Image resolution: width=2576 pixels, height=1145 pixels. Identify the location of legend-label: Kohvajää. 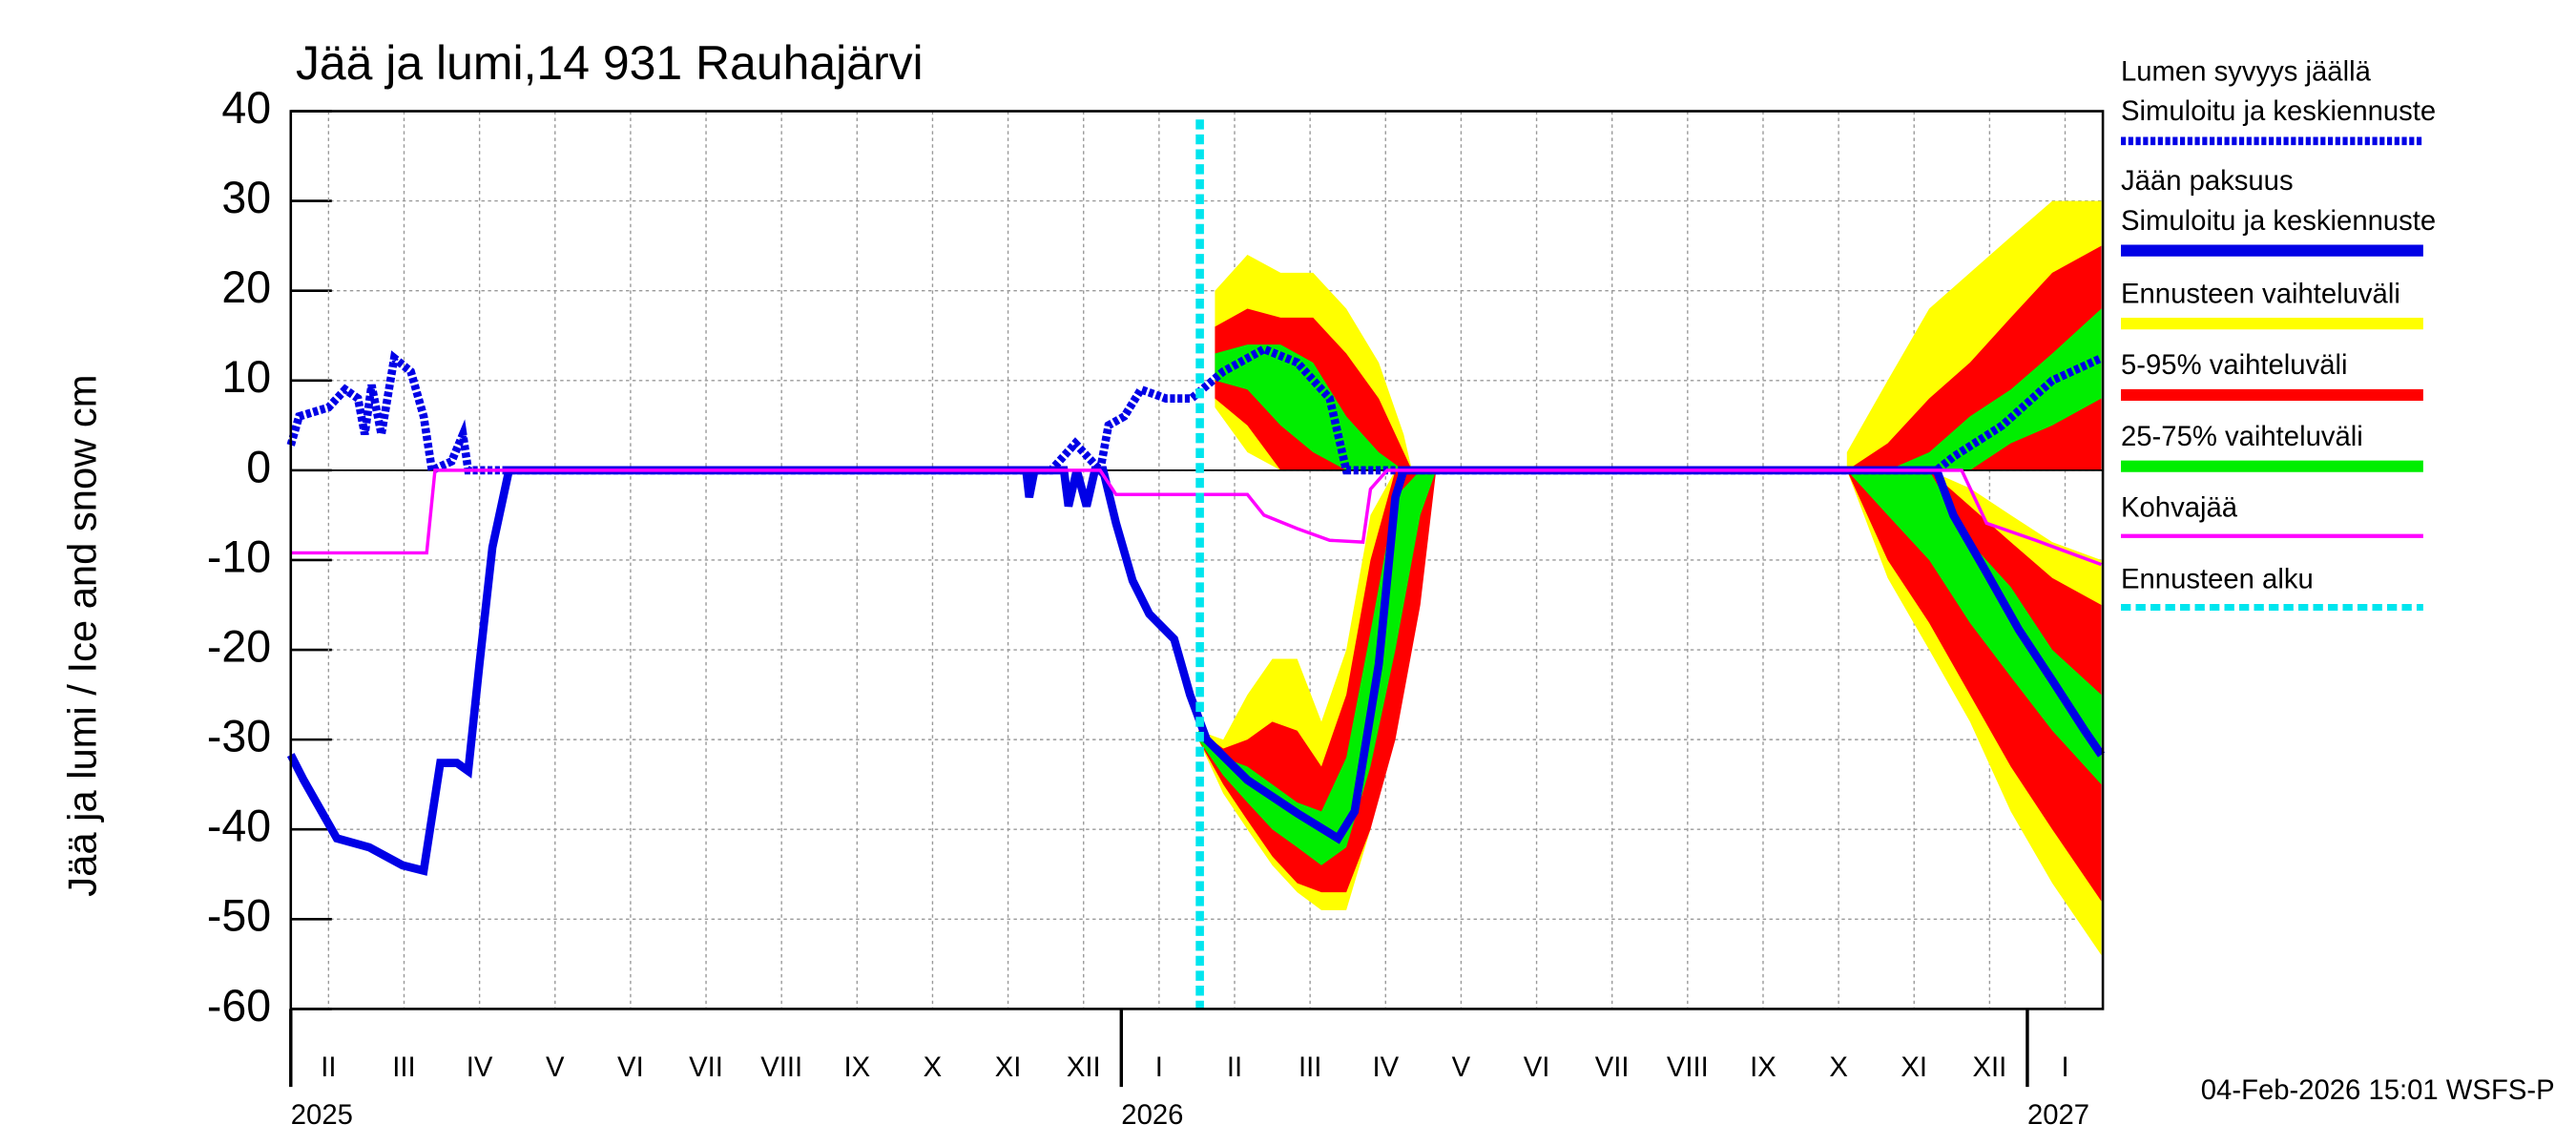
(2179, 508).